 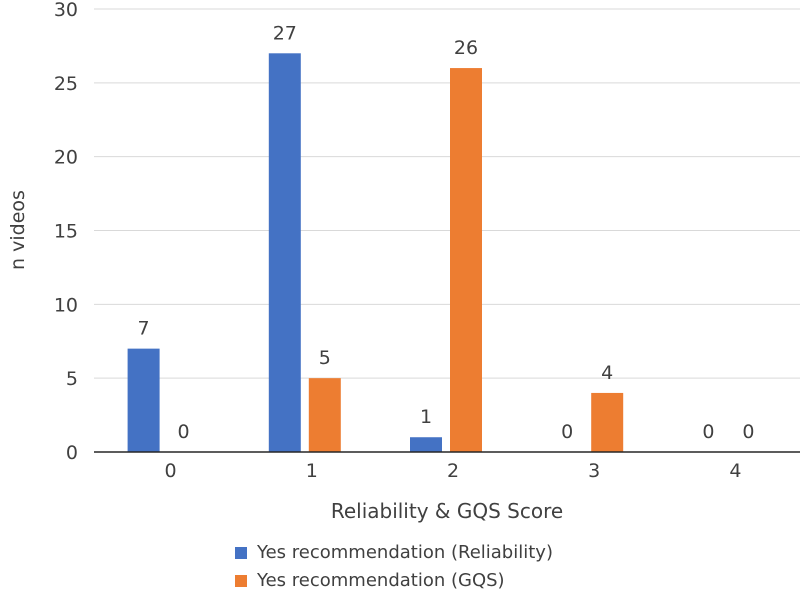 What do you see at coordinates (405, 552) in the screenshot?
I see `legend-label-reliability: Yes recommendation (Reliability)` at bounding box center [405, 552].